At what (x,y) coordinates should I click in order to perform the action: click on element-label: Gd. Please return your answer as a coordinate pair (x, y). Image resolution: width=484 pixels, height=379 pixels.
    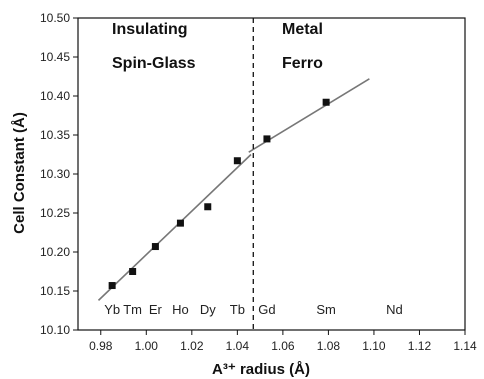
    Looking at the image, I should click on (266, 309).